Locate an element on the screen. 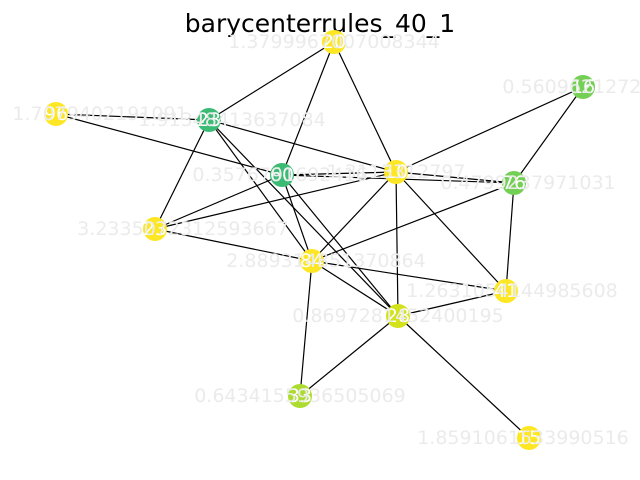 This screenshot has width=640, height=480. node-value-label-23a: 1.91348413637084 is located at coordinates (231, 120).